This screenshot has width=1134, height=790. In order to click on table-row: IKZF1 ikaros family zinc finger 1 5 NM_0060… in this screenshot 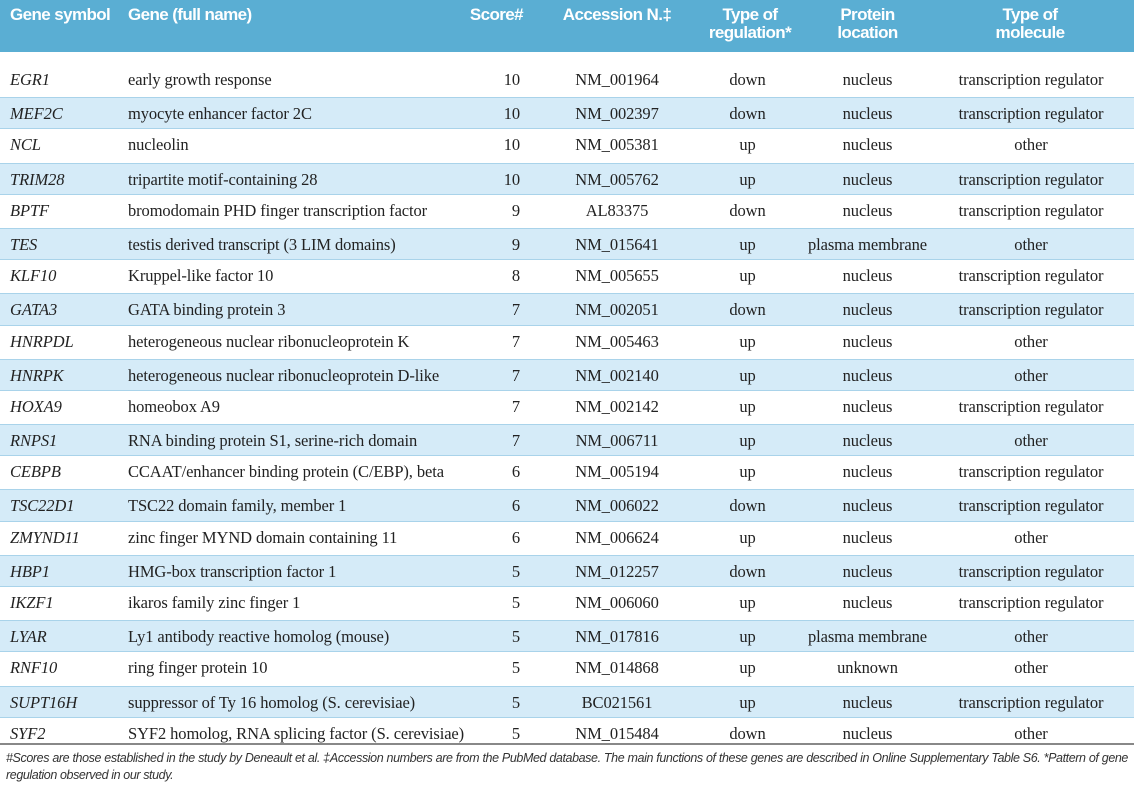, I will do `click(567, 604)`.